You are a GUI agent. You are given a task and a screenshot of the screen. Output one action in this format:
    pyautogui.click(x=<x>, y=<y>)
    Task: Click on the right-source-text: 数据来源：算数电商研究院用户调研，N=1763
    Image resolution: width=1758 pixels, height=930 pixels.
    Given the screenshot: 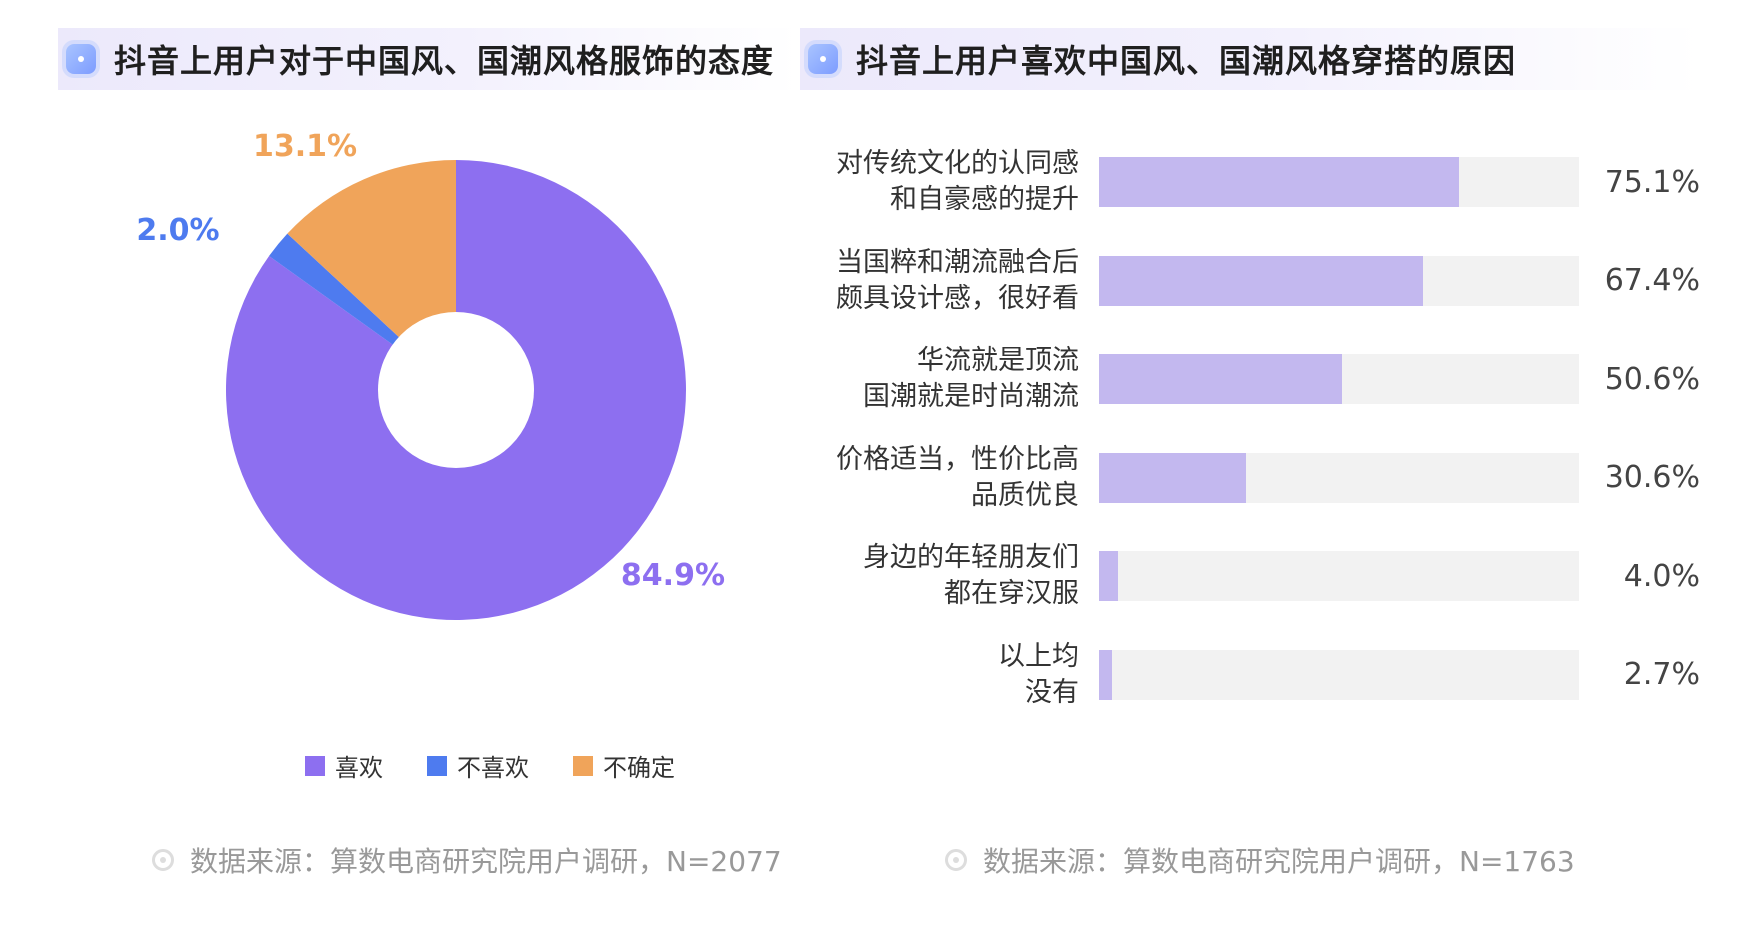 What is the action you would take?
    pyautogui.click(x=1279, y=861)
    